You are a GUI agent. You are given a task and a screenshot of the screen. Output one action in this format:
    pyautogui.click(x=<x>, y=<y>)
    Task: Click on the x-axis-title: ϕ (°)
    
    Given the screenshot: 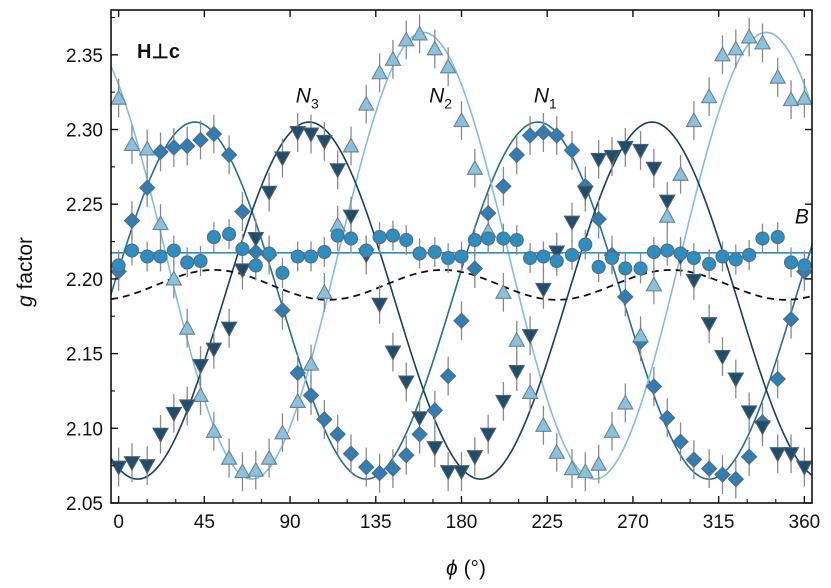 What is the action you would take?
    pyautogui.click(x=466, y=568)
    